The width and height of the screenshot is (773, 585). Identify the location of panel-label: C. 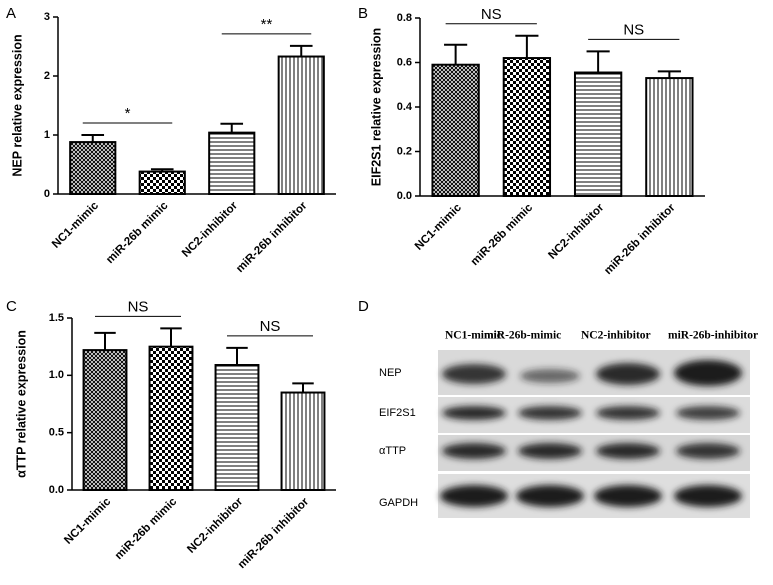
(11, 306).